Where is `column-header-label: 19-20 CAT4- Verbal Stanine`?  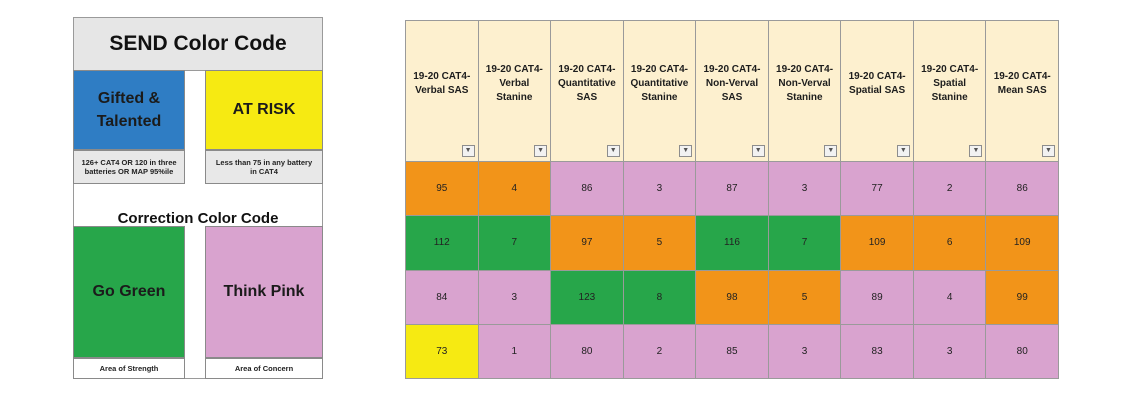
column-header-label: 19-20 CAT4- Verbal Stanine is located at coordinates (514, 83).